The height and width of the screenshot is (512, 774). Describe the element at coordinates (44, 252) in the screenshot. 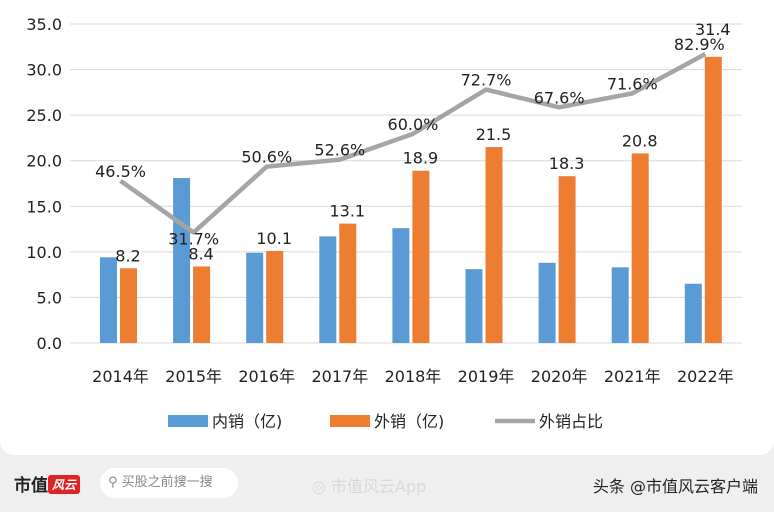

I see `y-tick-label: 10.0` at that location.